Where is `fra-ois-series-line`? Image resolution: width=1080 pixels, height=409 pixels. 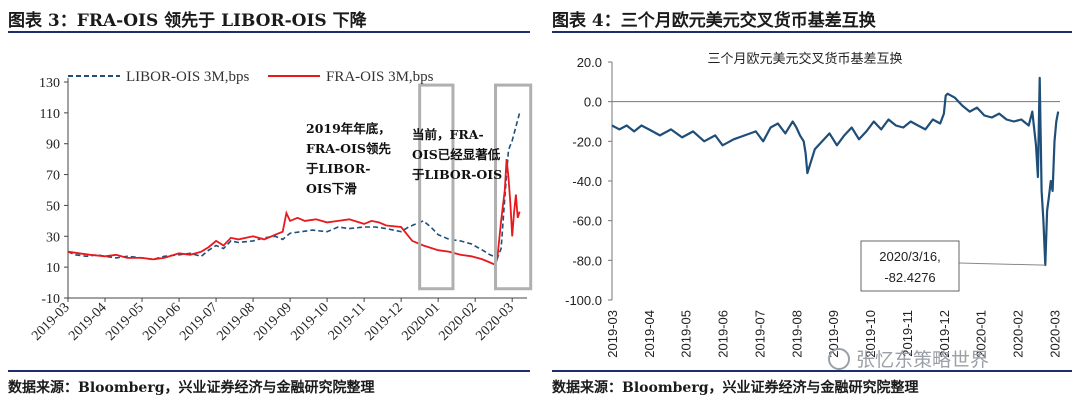 fra-ois-series-line is located at coordinates (294, 212).